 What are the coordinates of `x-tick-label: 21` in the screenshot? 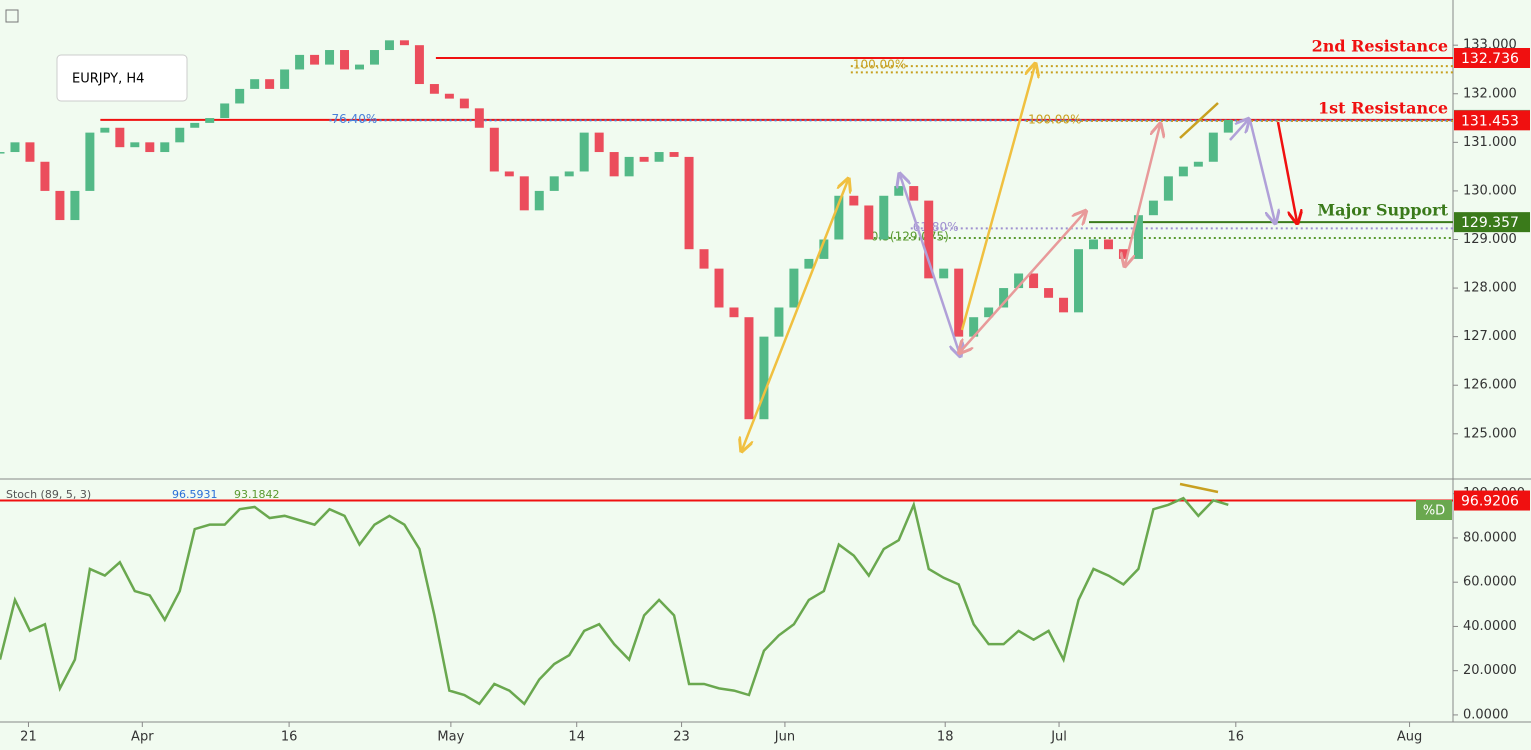 It's located at (28, 737).